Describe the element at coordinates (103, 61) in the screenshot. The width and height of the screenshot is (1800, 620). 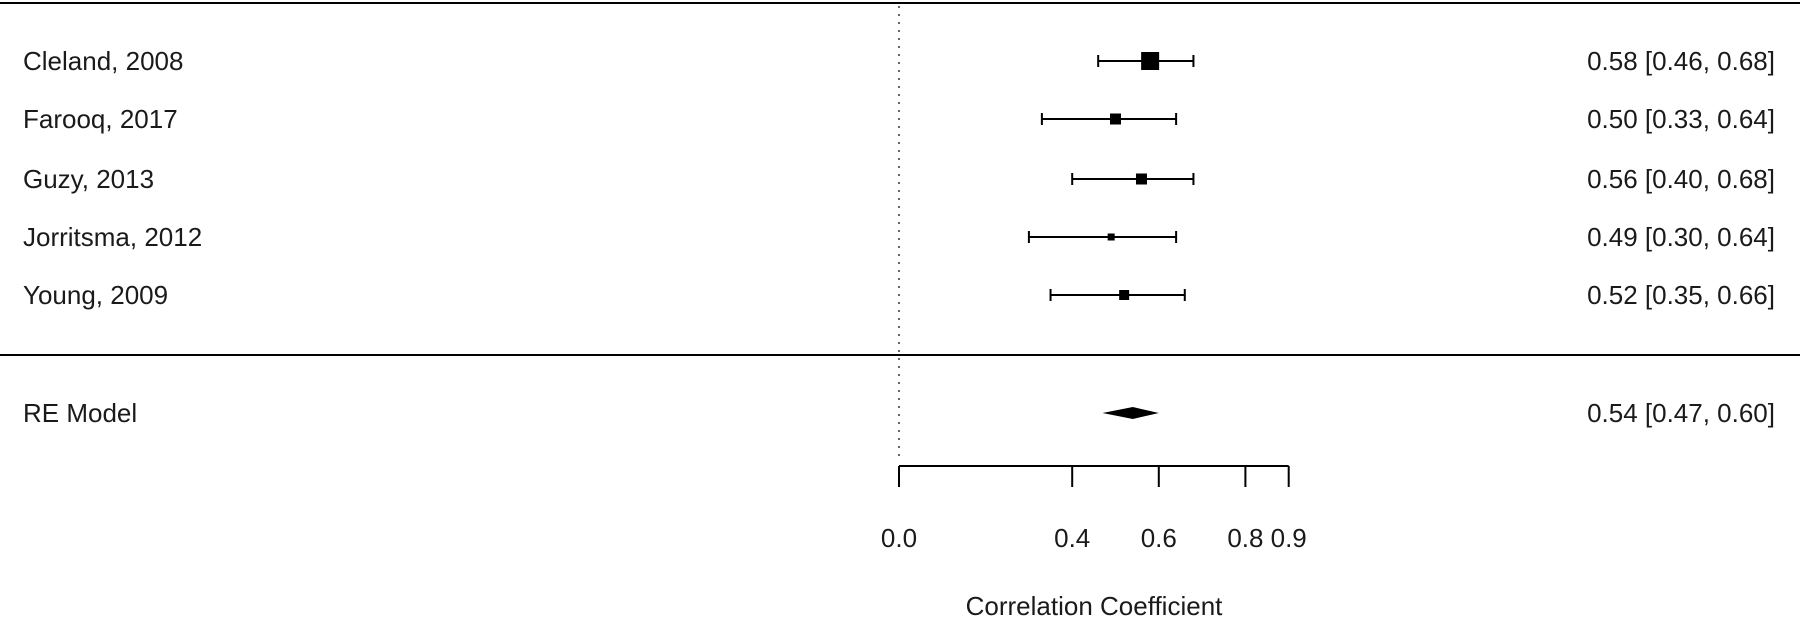
I see `study-label: Cleland, 2008` at that location.